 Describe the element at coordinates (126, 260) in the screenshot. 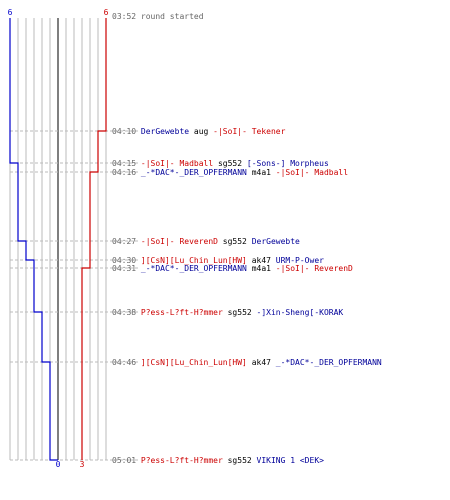

I see `event-time: 04:30` at that location.